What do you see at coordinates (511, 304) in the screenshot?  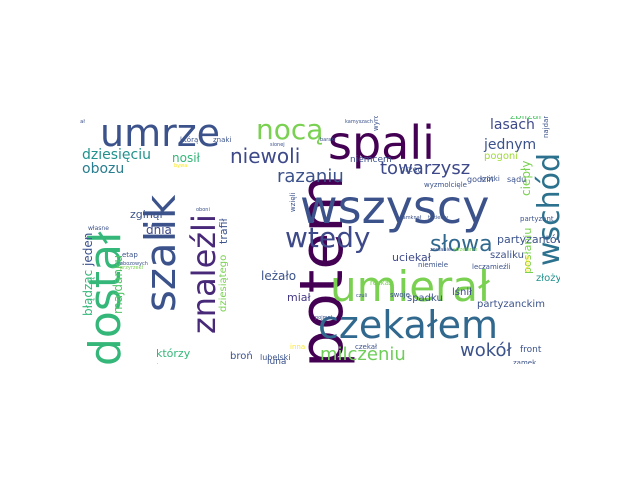 I see `word-cloud-word: partyzanckim` at bounding box center [511, 304].